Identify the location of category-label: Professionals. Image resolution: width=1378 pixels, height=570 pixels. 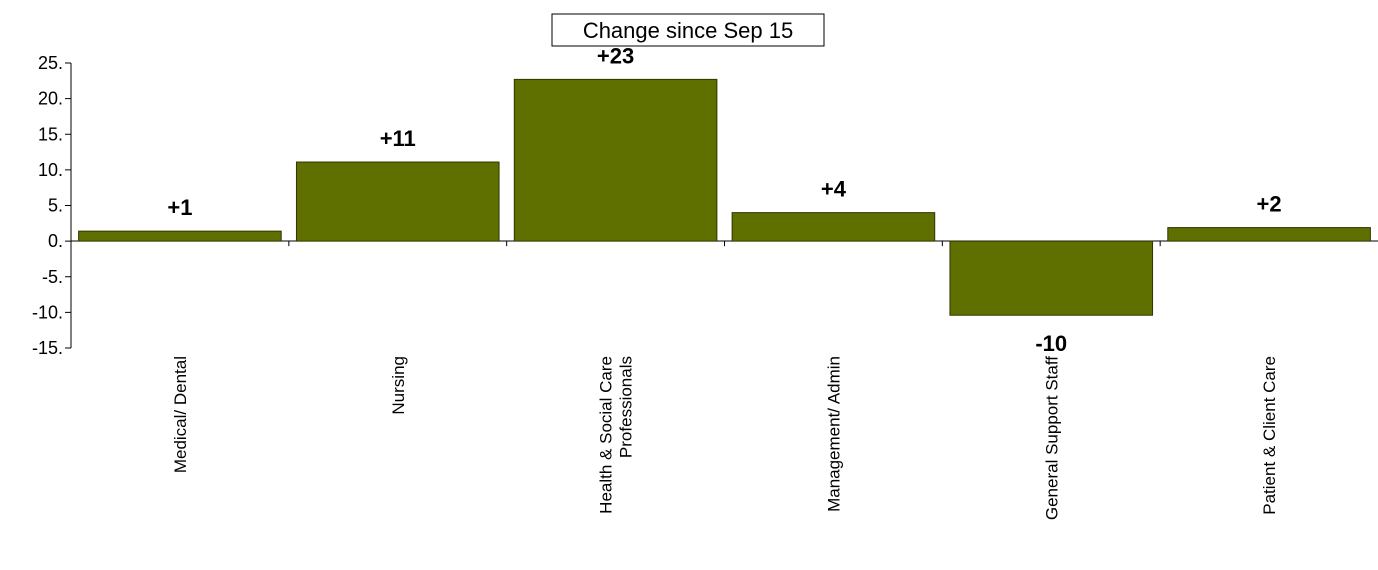
(626, 407).